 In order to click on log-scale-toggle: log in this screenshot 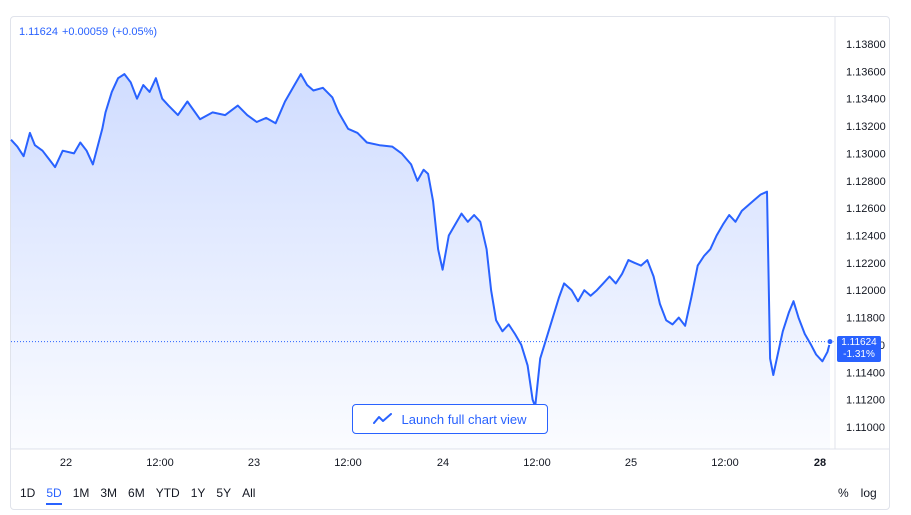, I will do `click(868, 493)`.